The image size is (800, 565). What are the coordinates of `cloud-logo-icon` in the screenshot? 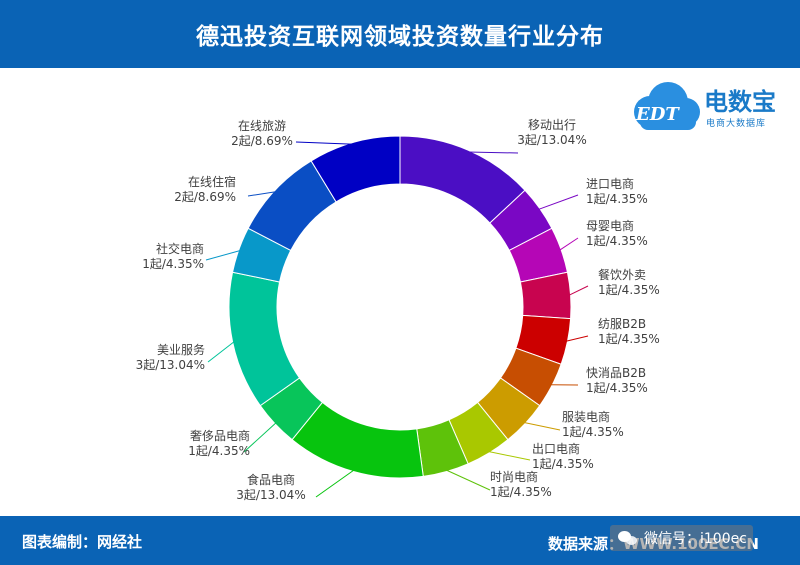 It's located at (667, 106).